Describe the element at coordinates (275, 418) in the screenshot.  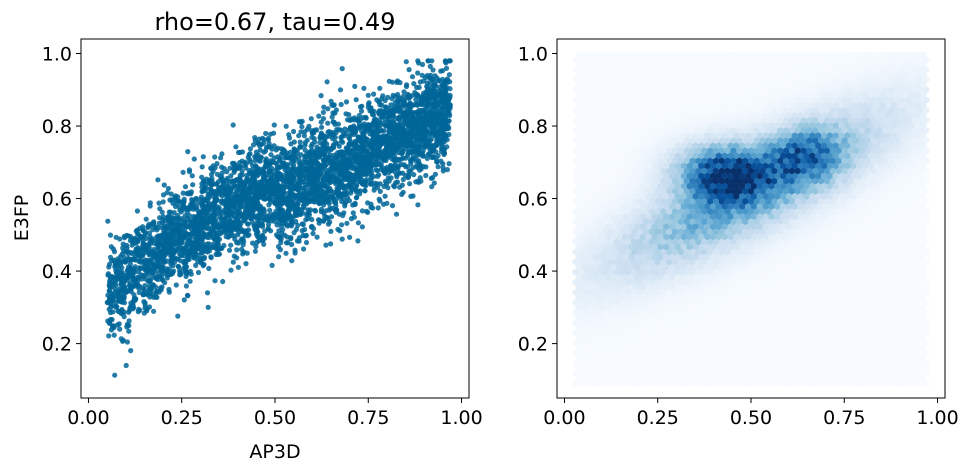
I see `scatter-x-tick-label: 0.50` at that location.